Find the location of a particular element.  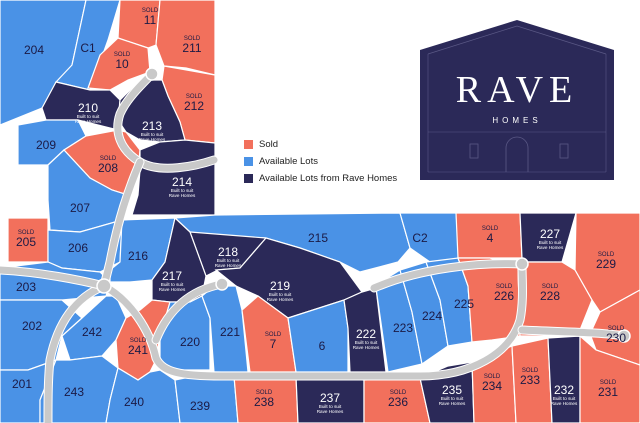

lot-number: 206 is located at coordinates (78, 248).